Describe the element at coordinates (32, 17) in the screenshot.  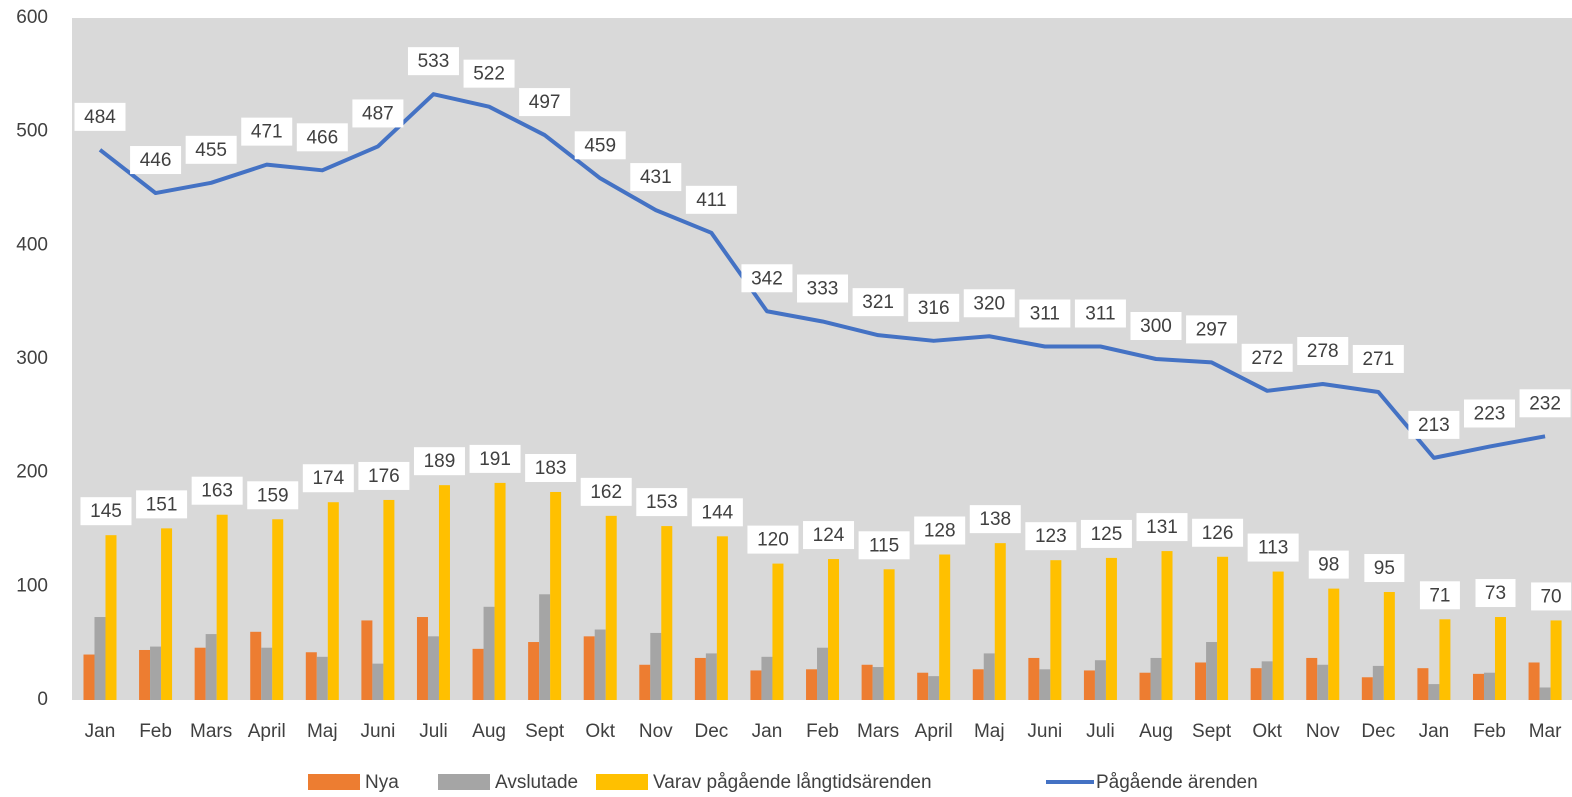
I see `y-tick-label: 600` at that location.